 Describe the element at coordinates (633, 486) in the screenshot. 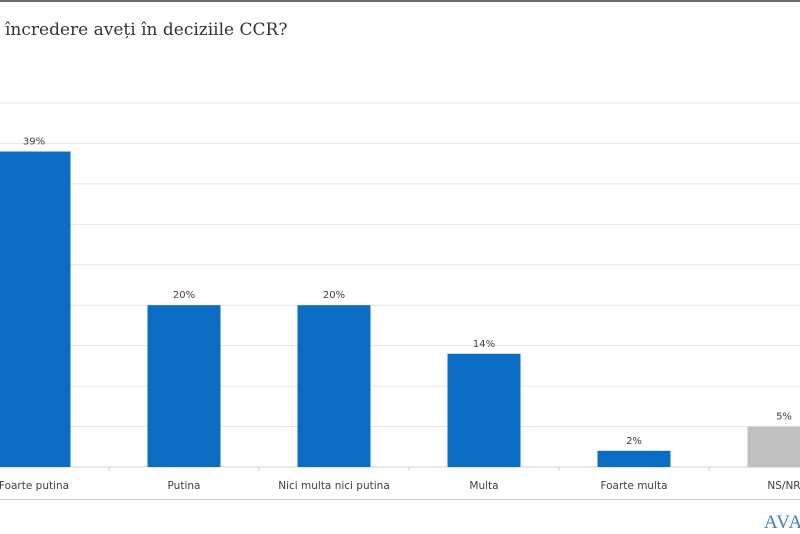

I see `x-tick-label: Foarte multa` at that location.